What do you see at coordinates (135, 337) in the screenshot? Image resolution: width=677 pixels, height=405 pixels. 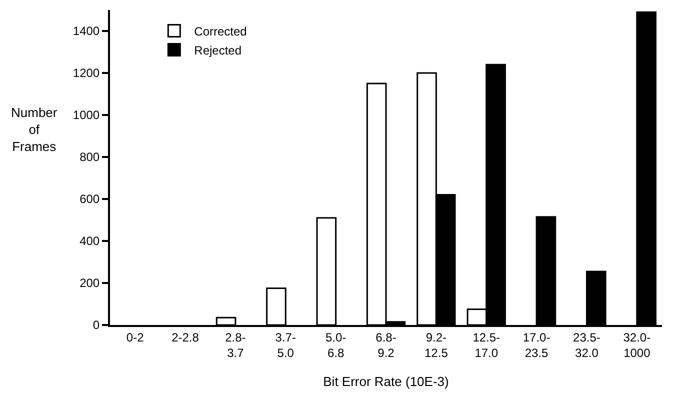 I see `x-tick-label: 0-2` at bounding box center [135, 337].